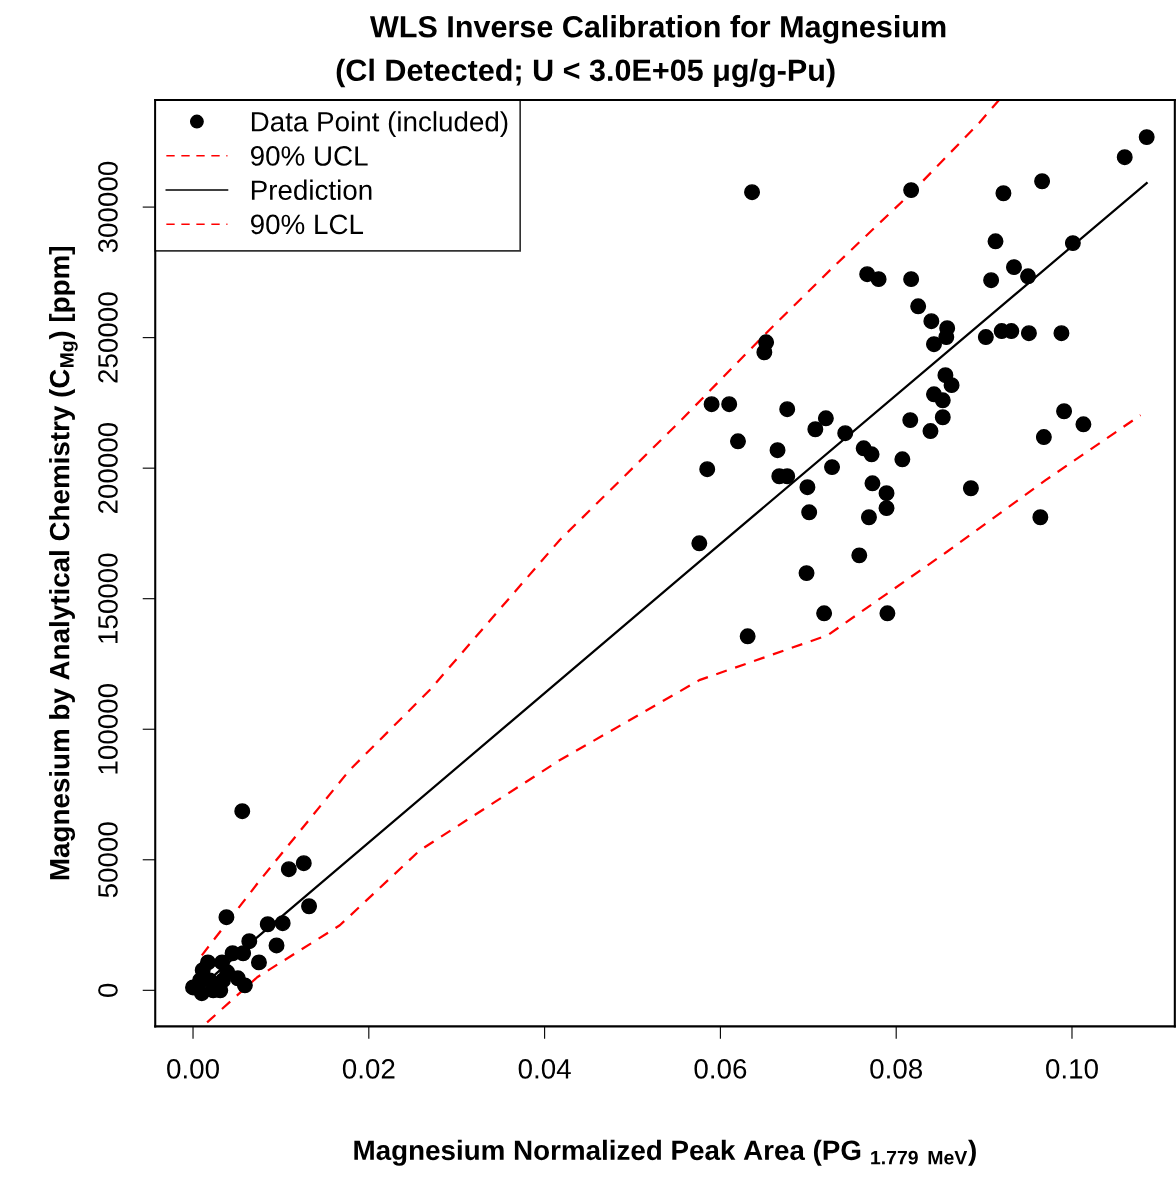  What do you see at coordinates (544, 1069) in the screenshot?
I see `x-tick-label: 0.04` at bounding box center [544, 1069].